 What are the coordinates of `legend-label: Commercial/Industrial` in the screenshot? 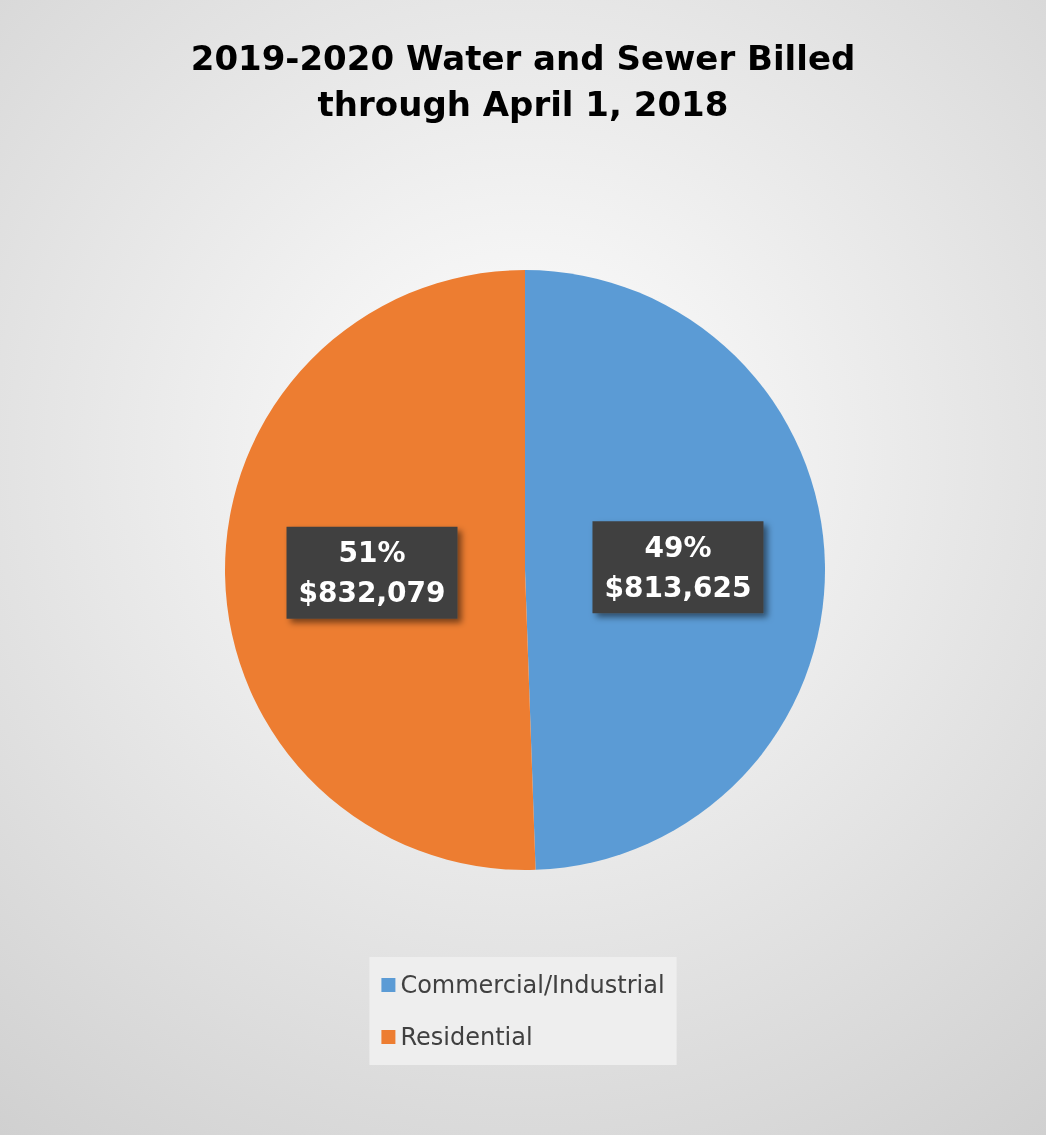 It's located at (532, 985).